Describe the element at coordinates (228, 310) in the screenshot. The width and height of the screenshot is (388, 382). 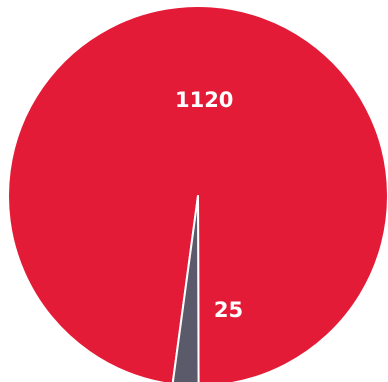
I see `slice-label-25: 25` at that location.